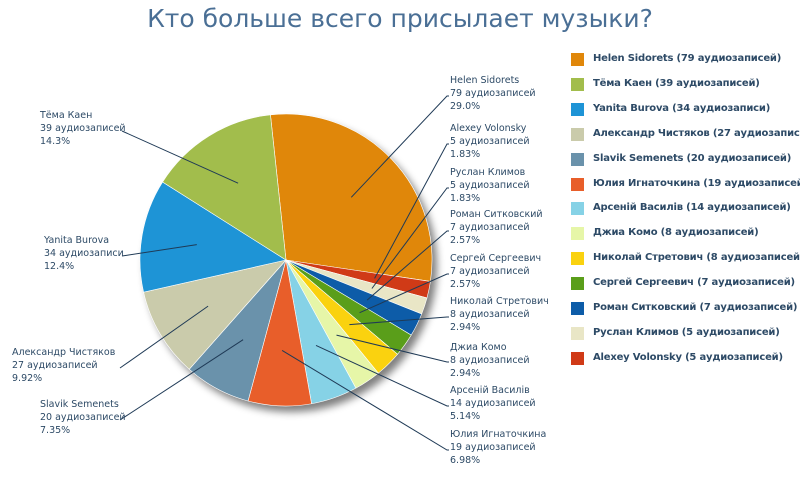 This screenshot has width=800, height=500. Describe the element at coordinates (493, 93) in the screenshot. I see `callout-count-0: 79 аудиозаписей` at that location.